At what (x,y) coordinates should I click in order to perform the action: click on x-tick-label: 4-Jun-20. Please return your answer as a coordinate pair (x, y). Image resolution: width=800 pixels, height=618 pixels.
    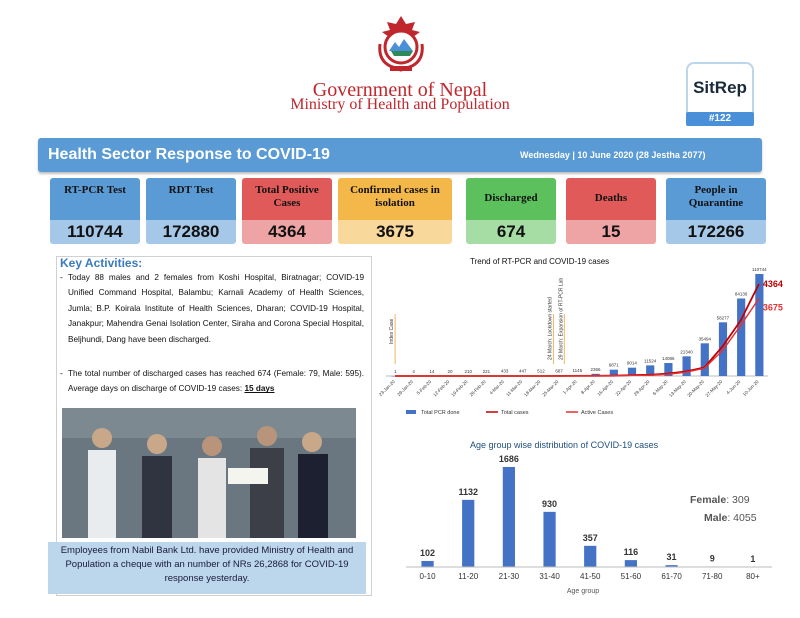
    Looking at the image, I should click on (733, 387).